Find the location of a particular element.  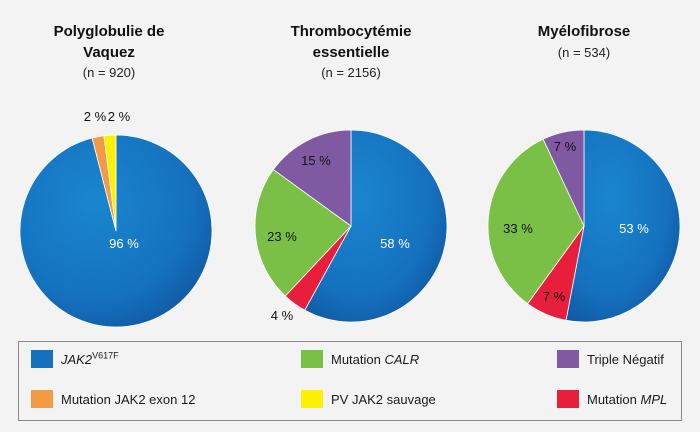

legend-item-mpl: Mutation MPL is located at coordinates (612, 399).